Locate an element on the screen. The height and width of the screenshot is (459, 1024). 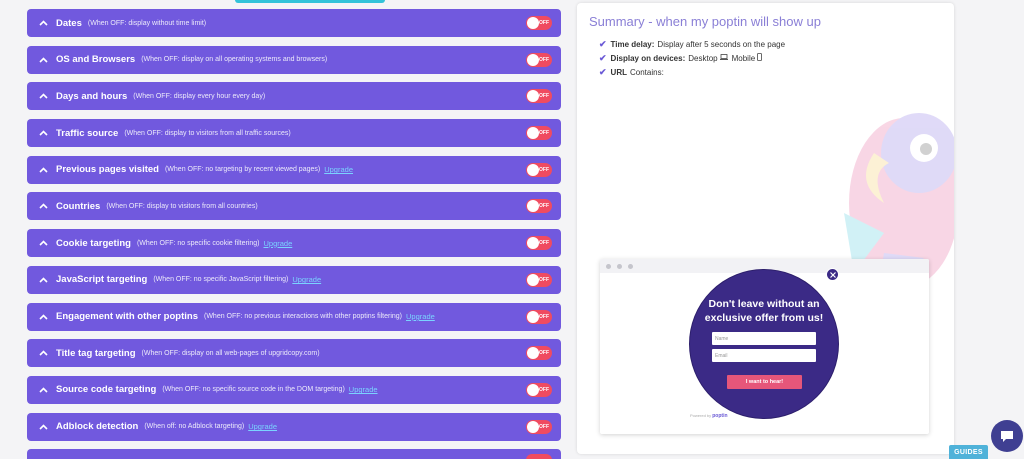
rule-title: Cookie targeting is located at coordinates (93, 243).